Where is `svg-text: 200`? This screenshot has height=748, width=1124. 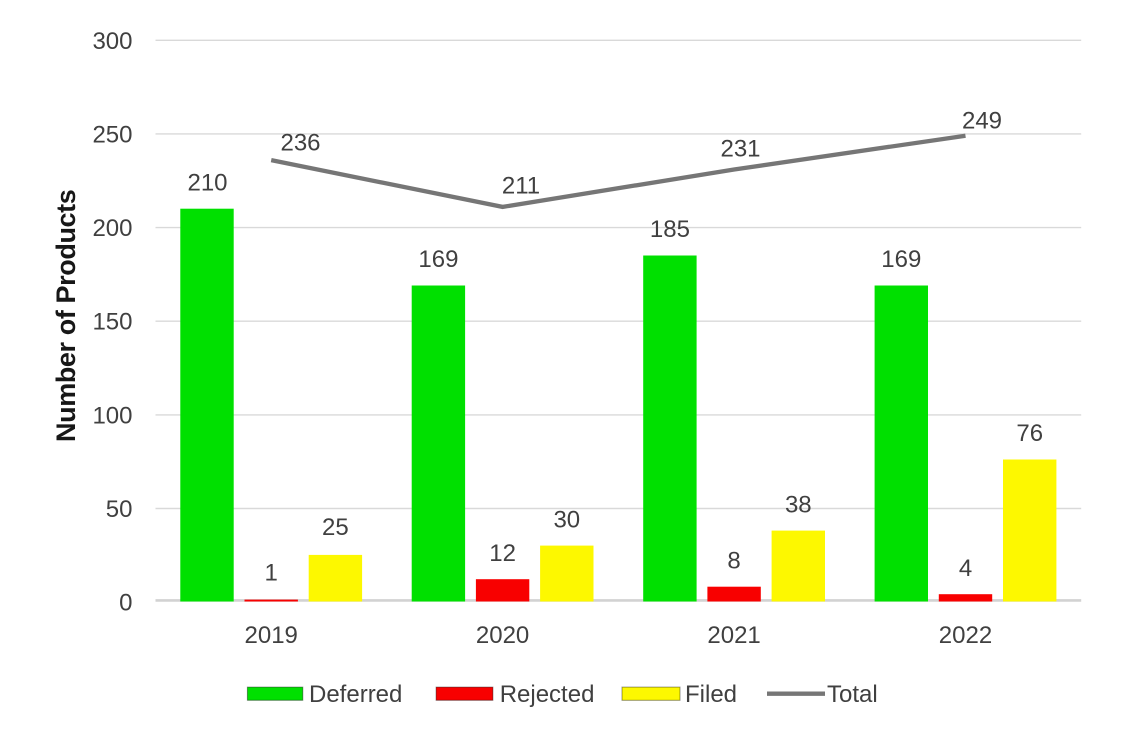
svg-text: 200 is located at coordinates (112, 228).